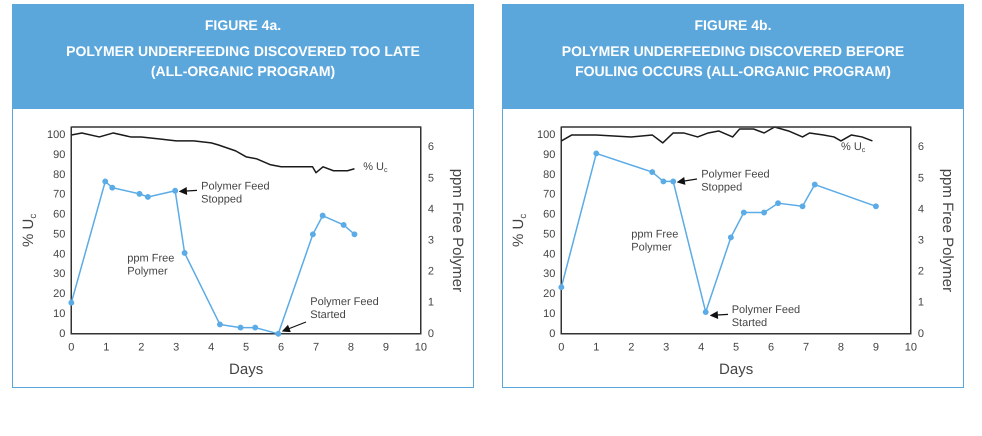 The width and height of the screenshot is (982, 436). I want to click on chart-subtitle: POLYMER UNDERFEEDING DISCOVERED BEFORE FOULING OCCURS (ALL-ORGANIC PROGRAM), so click(733, 61).